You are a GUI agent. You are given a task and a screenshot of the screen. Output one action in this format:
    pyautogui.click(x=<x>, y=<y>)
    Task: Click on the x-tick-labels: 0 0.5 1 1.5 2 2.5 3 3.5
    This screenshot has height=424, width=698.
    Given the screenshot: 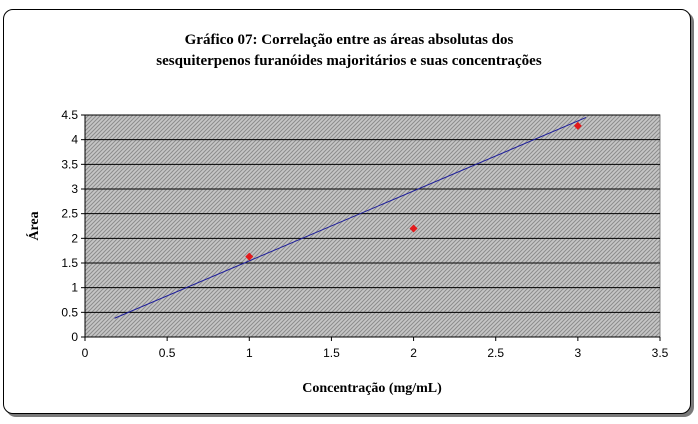 What is the action you would take?
    pyautogui.click(x=375, y=353)
    